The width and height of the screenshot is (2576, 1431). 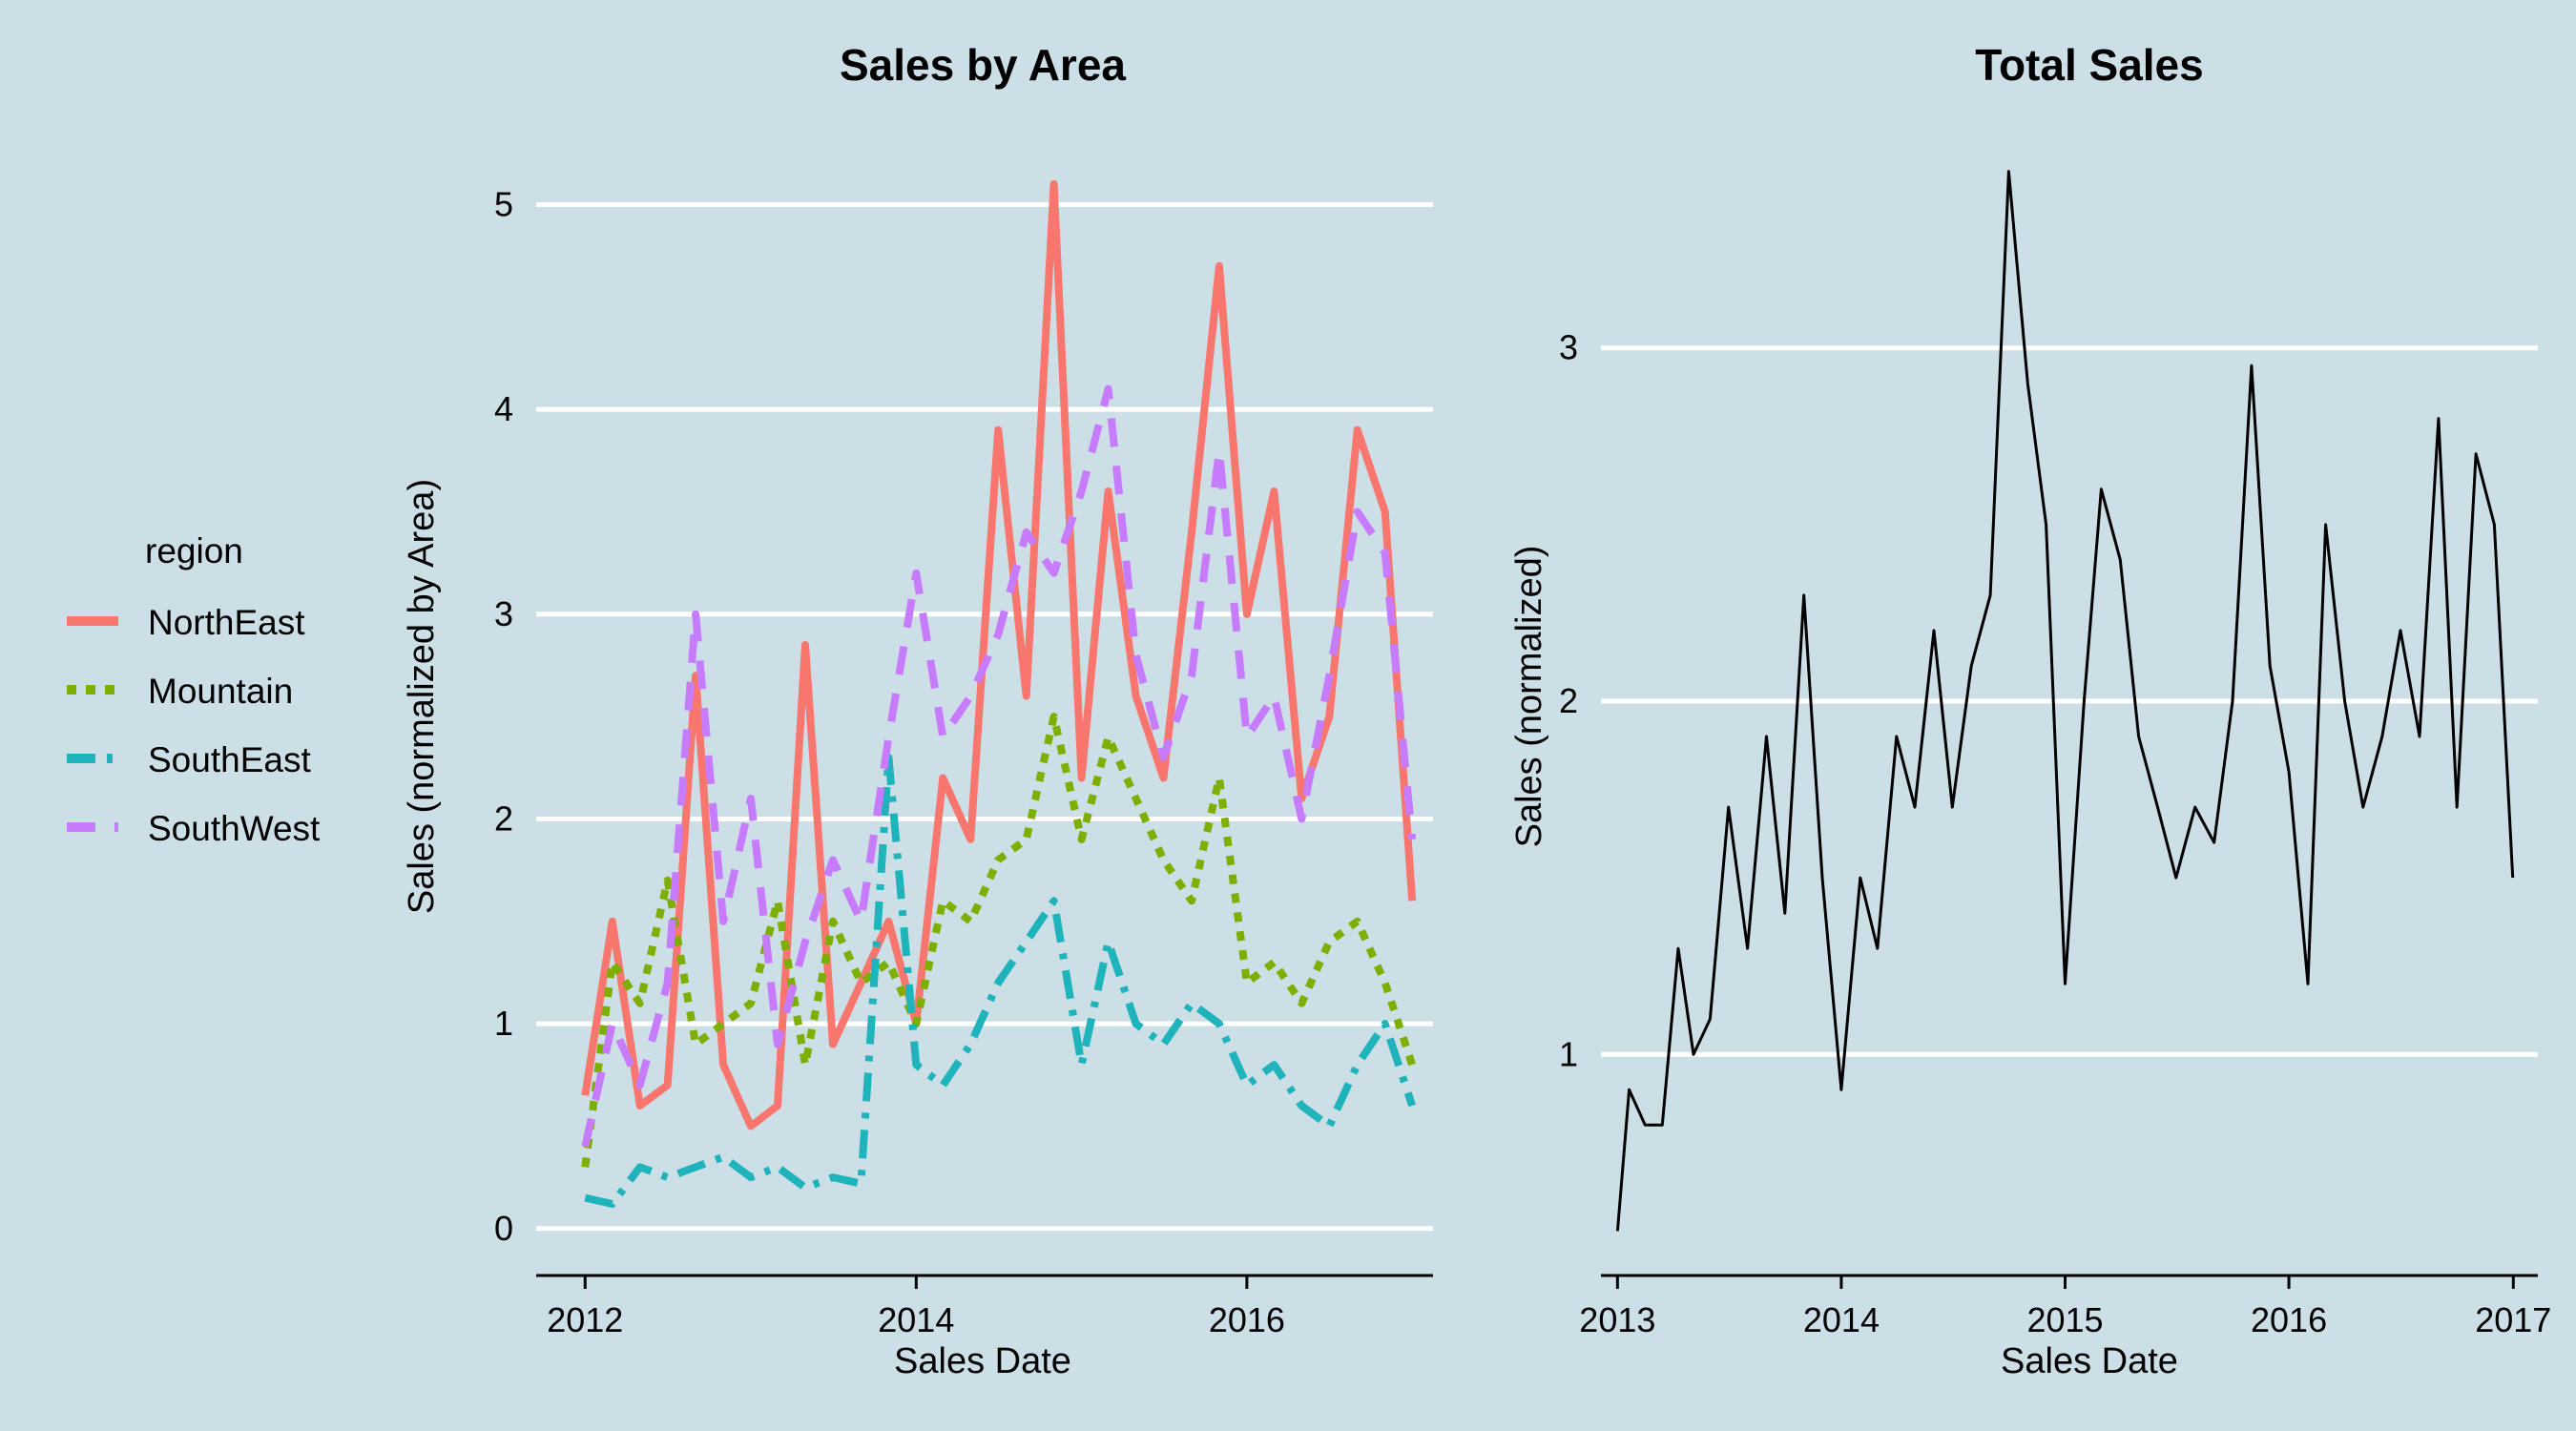 I want to click on y-tick-label-0: 0, so click(x=503, y=1228).